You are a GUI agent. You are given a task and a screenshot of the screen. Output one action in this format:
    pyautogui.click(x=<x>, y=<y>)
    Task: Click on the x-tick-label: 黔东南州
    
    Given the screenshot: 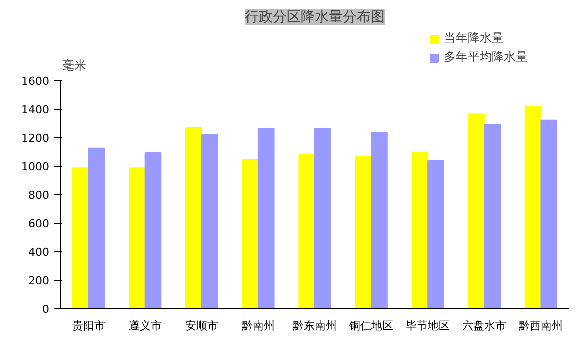 What is the action you would take?
    pyautogui.click(x=314, y=326)
    